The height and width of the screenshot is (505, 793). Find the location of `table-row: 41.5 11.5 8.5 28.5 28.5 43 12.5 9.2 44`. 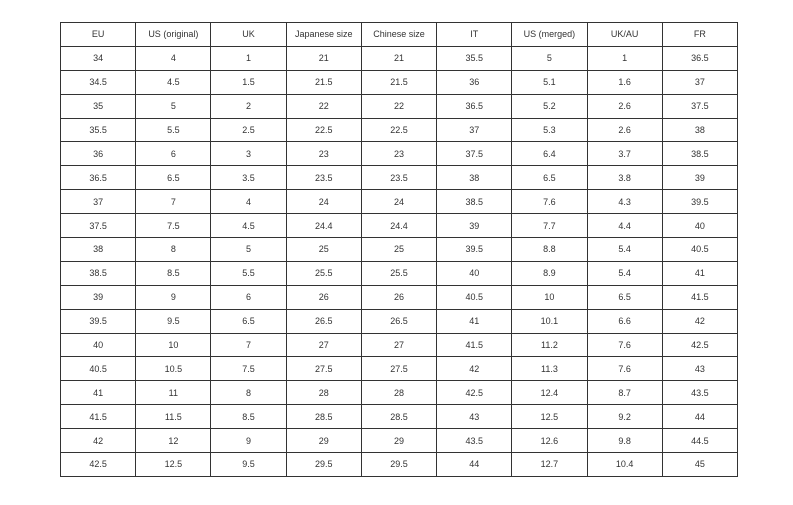

table-row: 41.5 11.5 8.5 28.5 28.5 43 12.5 9.2 44 is located at coordinates (399, 417).